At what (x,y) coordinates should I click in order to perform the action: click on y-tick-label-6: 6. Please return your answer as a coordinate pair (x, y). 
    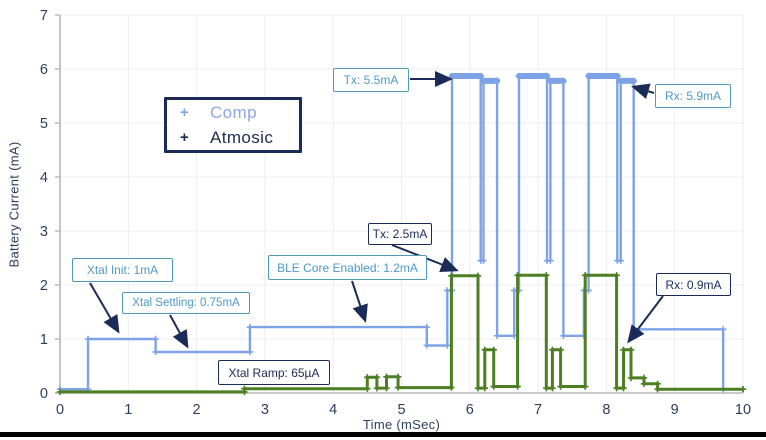
    Looking at the image, I should click on (44, 70).